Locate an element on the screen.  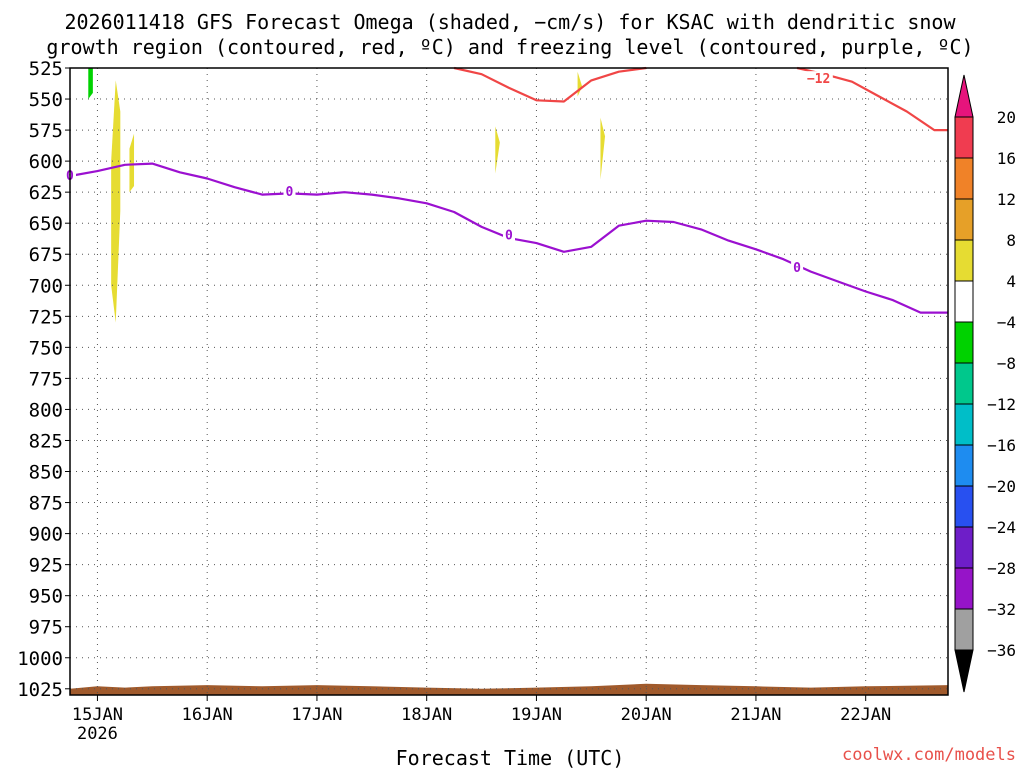
colorbar-label-12: −32 is located at coordinates (1001, 609).